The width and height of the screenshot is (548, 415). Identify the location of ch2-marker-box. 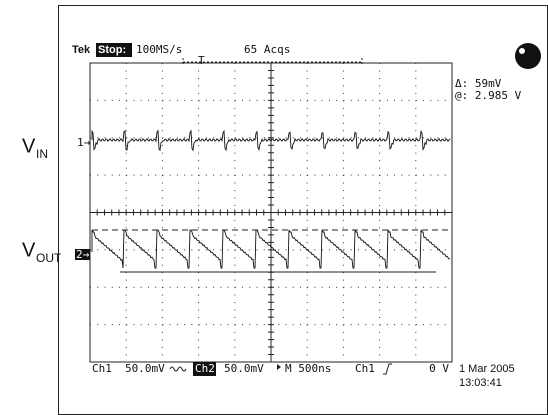
(82, 254).